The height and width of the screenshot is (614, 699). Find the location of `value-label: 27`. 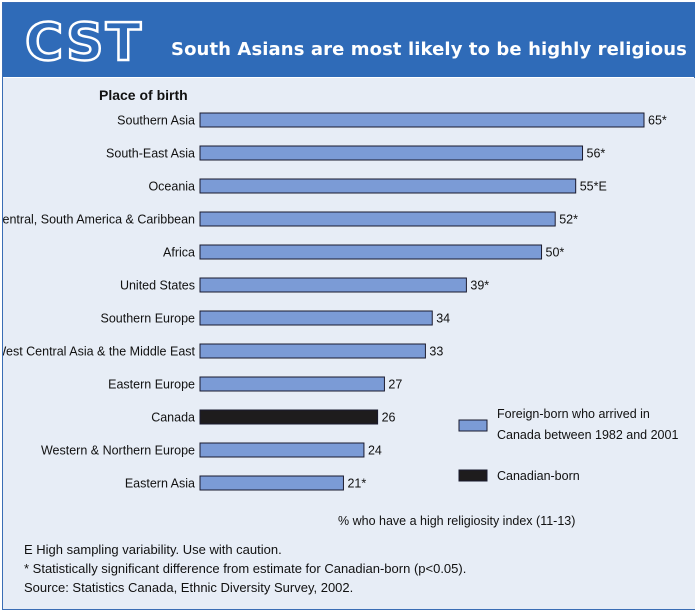

value-label: 27 is located at coordinates (395, 385).